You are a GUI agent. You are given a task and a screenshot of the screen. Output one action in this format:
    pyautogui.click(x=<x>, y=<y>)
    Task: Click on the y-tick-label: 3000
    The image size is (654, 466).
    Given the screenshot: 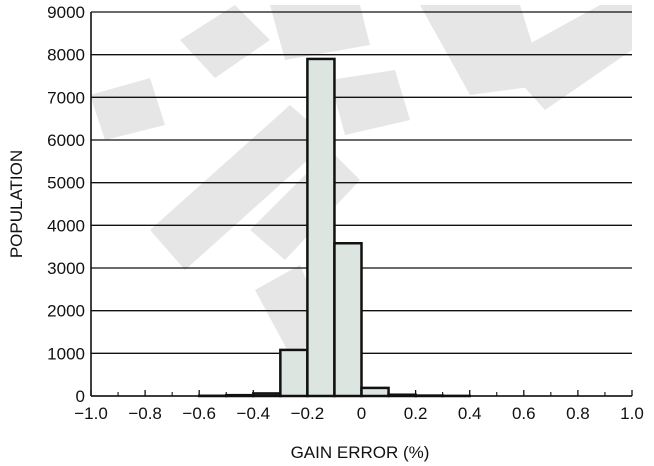 What is the action you would take?
    pyautogui.click(x=66, y=268)
    